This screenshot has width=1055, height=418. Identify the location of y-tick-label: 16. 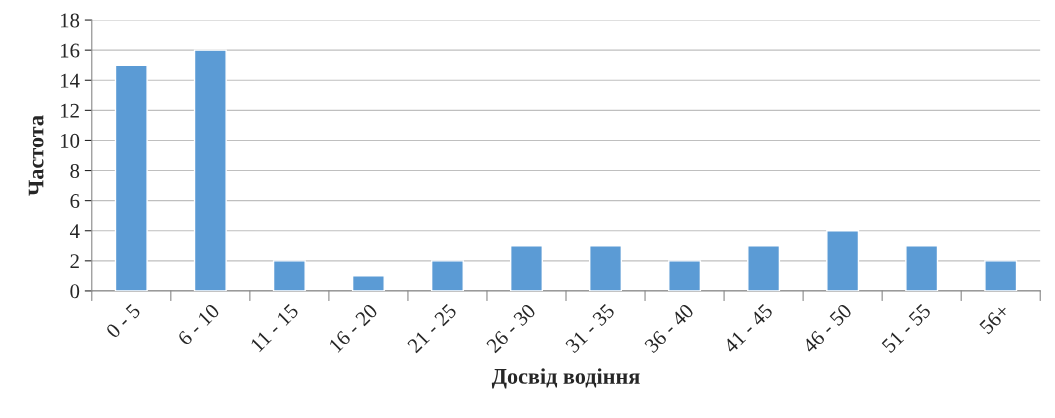
(70, 50).